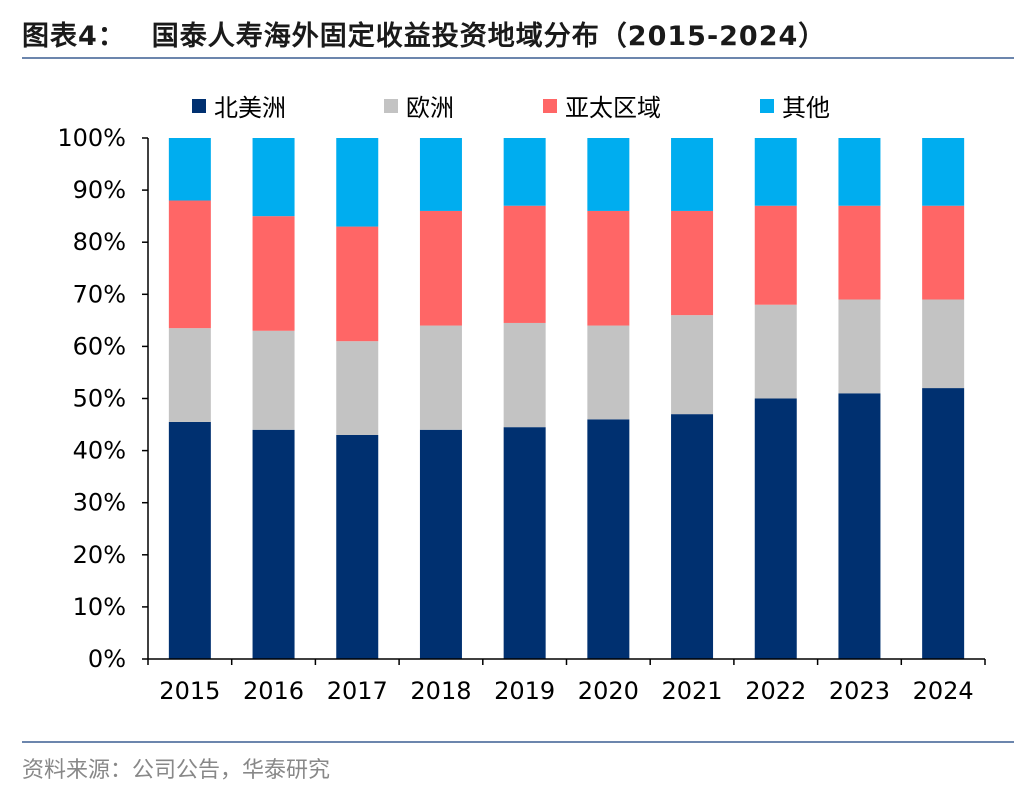 This screenshot has height=792, width=1036. Describe the element at coordinates (99, 190) in the screenshot. I see `y-tick-label: 90%` at that location.